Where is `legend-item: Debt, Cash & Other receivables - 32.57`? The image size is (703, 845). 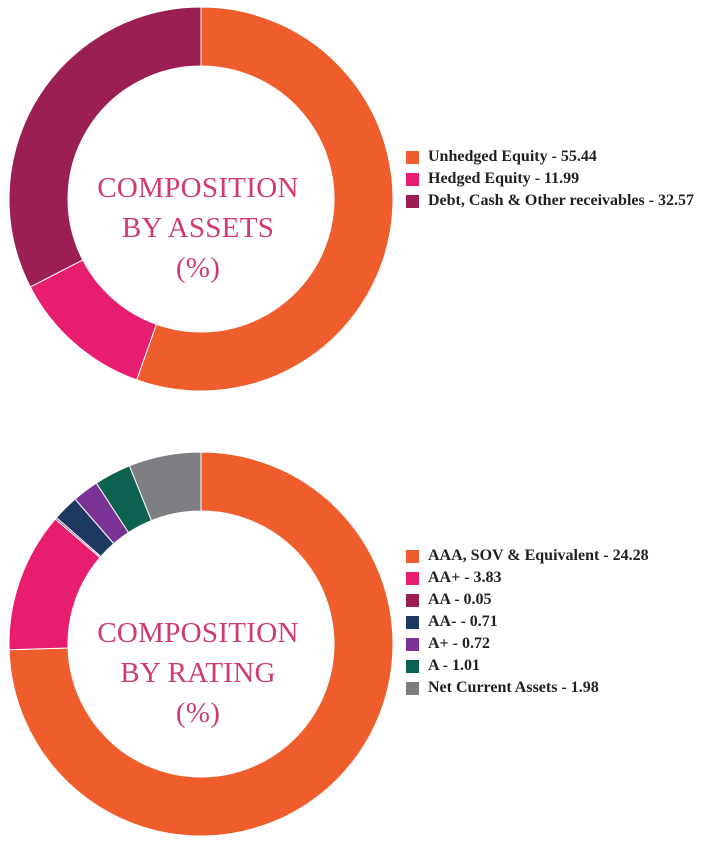 legend-item: Debt, Cash & Other receivables - 32.57 is located at coordinates (552, 201).